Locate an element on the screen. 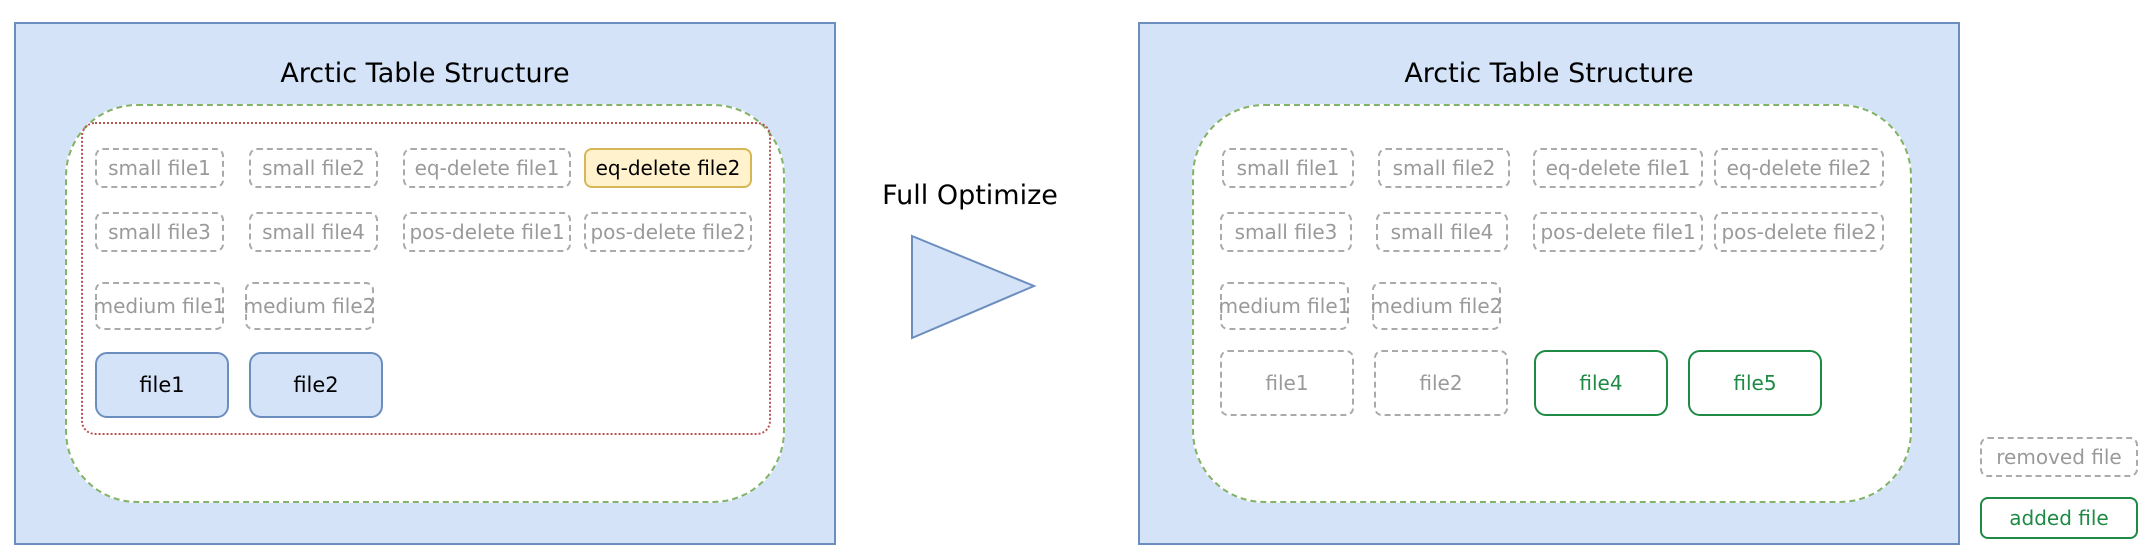 This screenshot has height=558, width=2152. added-file-5: file5 is located at coordinates (1755, 383).